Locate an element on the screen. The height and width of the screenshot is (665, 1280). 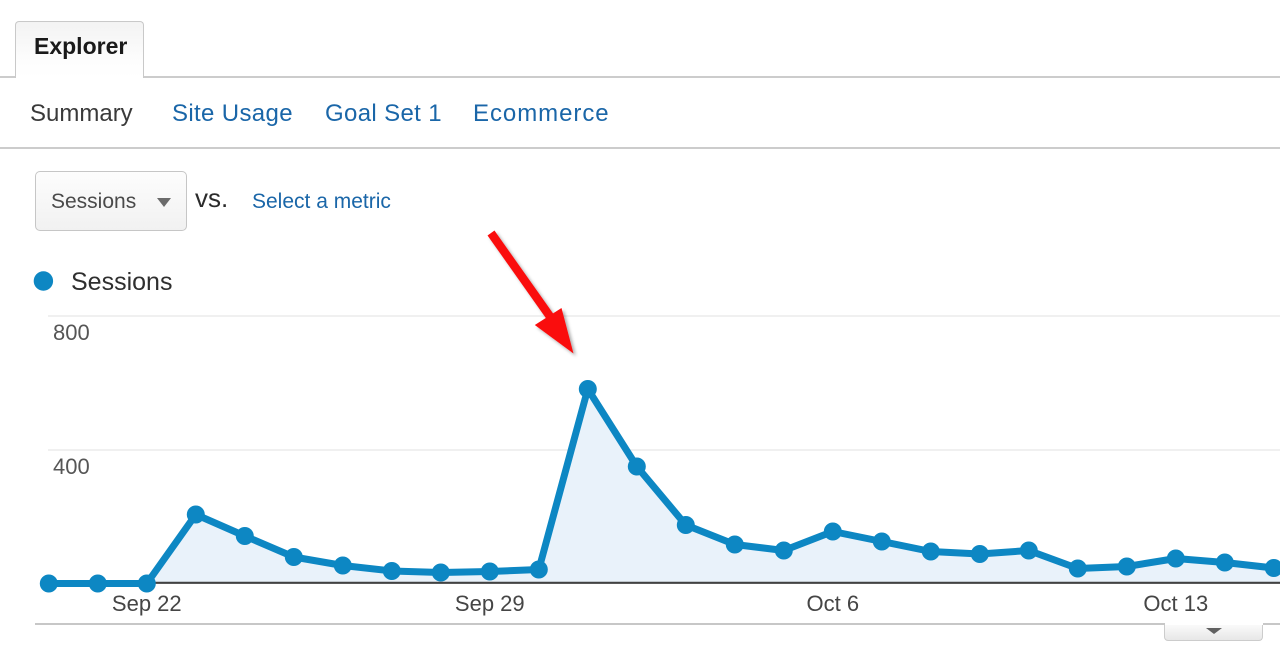
svg-text: Oct 6 is located at coordinates (833, 603).